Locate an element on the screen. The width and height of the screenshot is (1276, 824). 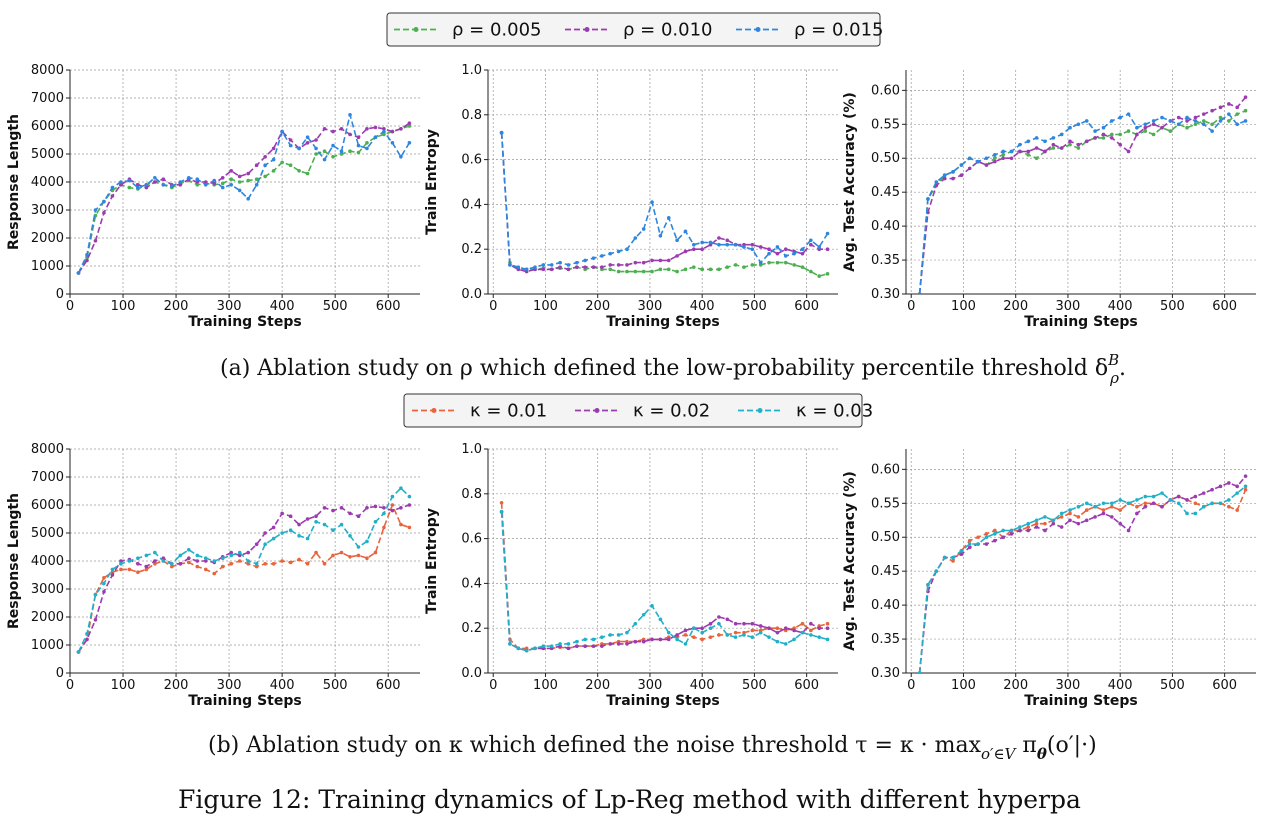
series-κ = 0.01 is located at coordinates (1082, 580).